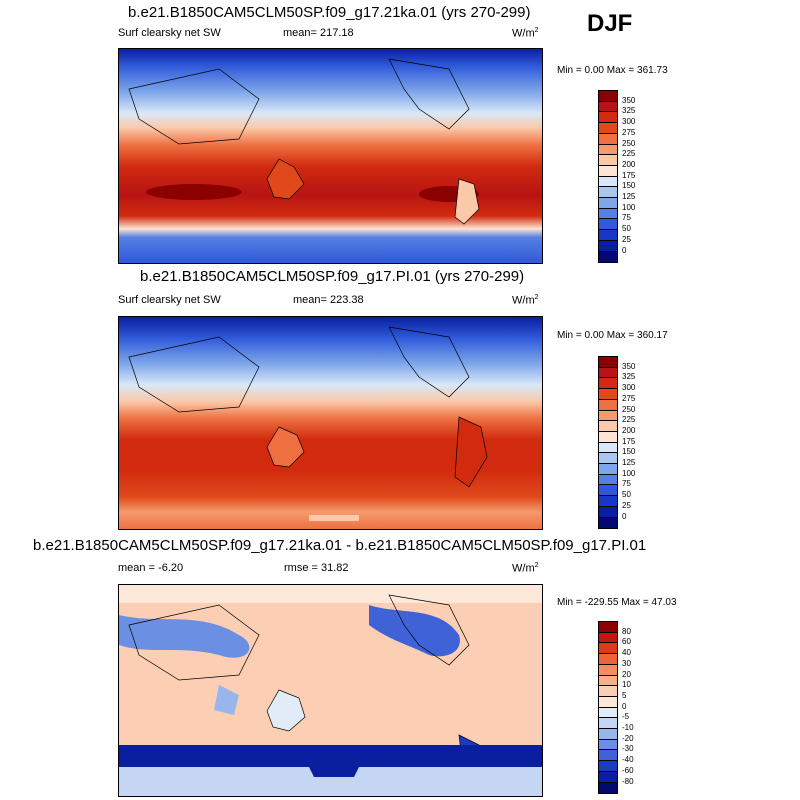 The height and width of the screenshot is (800, 800). I want to click on panel1-variable-label: Surf clearsky net SW, so click(169, 33).